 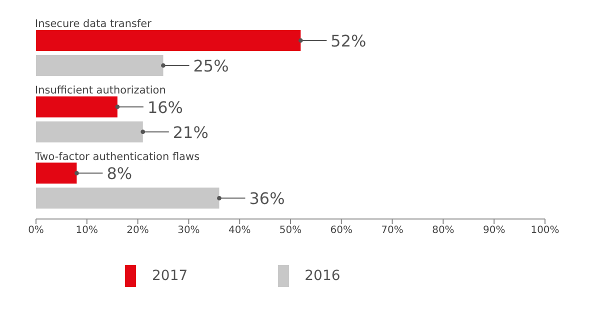 What do you see at coordinates (119, 174) in the screenshot?
I see `data-label: 8%` at bounding box center [119, 174].